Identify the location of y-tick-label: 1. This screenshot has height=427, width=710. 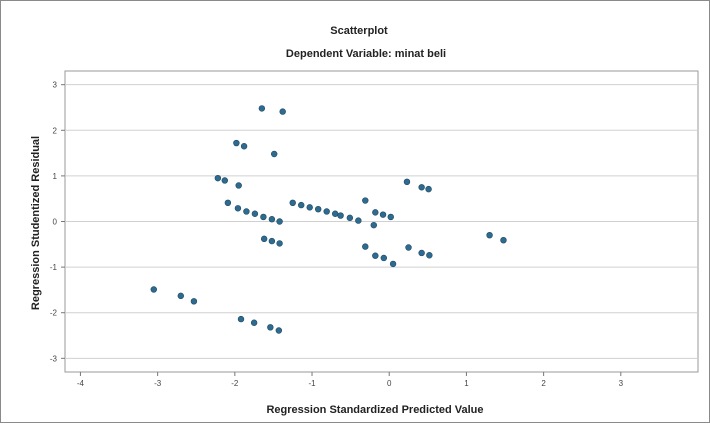
(55, 176).